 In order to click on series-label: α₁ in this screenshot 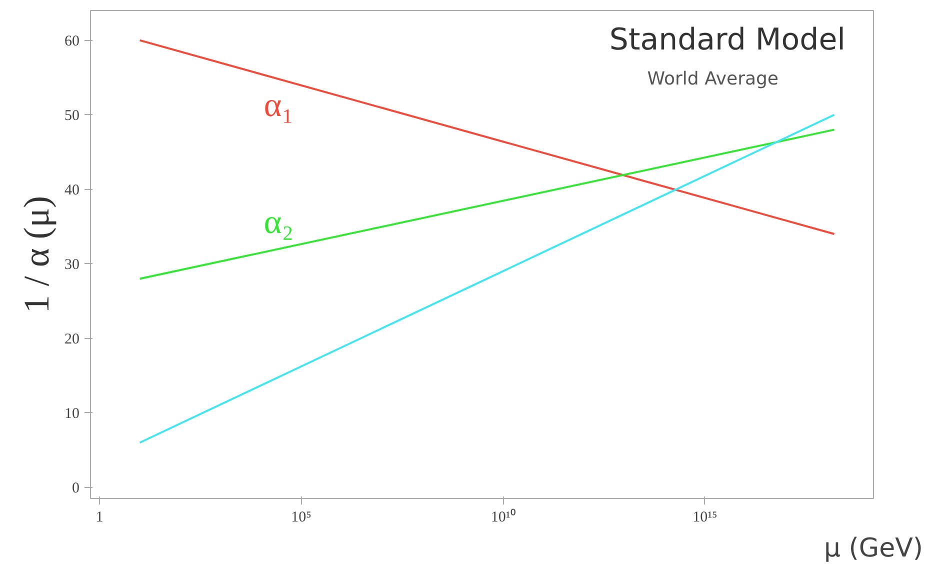, I will do `click(279, 105)`.